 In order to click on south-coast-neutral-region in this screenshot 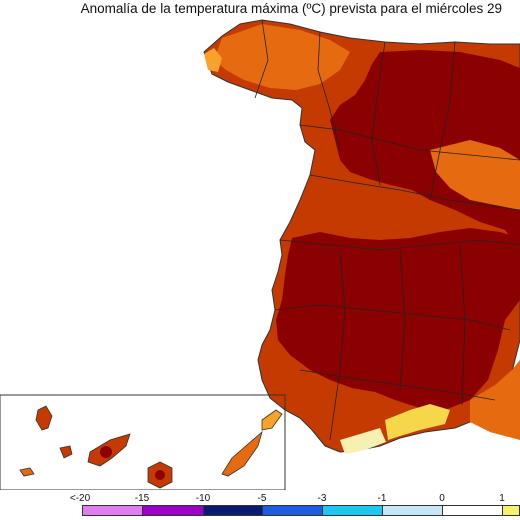, I will do `click(363, 441)`.